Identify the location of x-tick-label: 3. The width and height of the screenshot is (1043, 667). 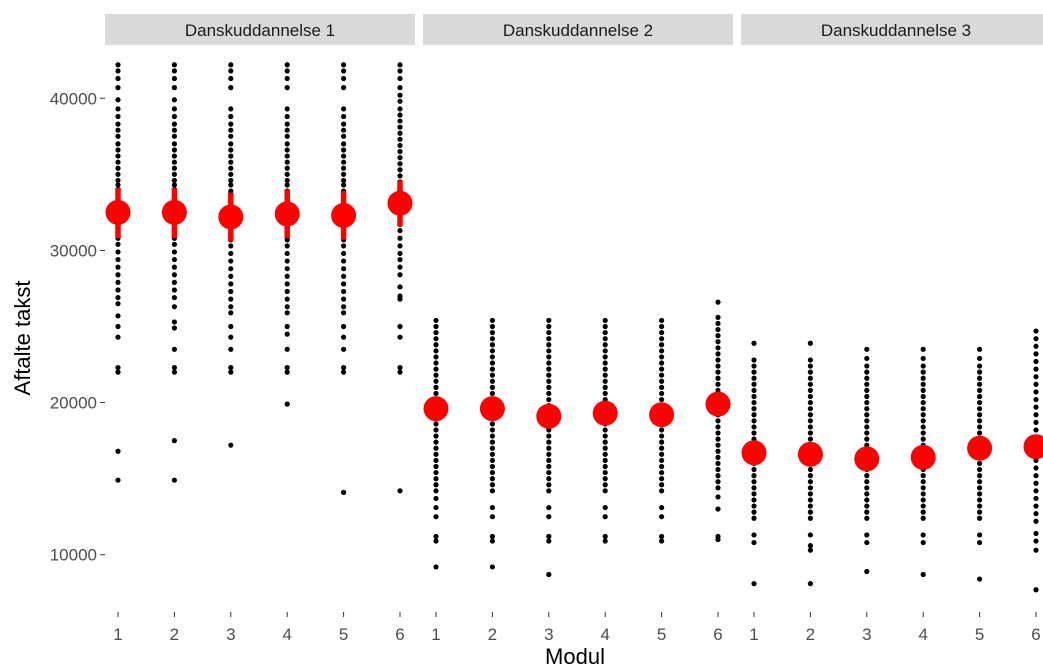
(866, 634).